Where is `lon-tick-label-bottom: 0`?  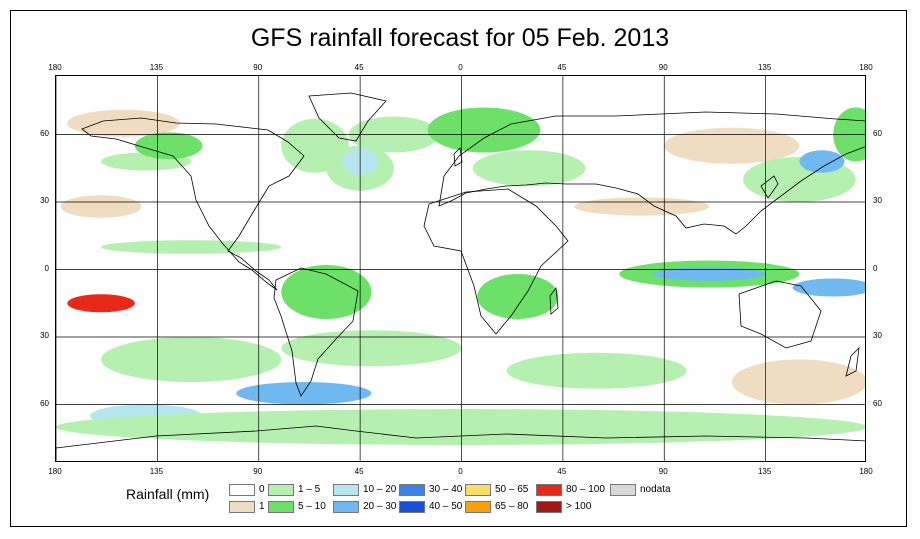 lon-tick-label-bottom: 0 is located at coordinates (460, 471).